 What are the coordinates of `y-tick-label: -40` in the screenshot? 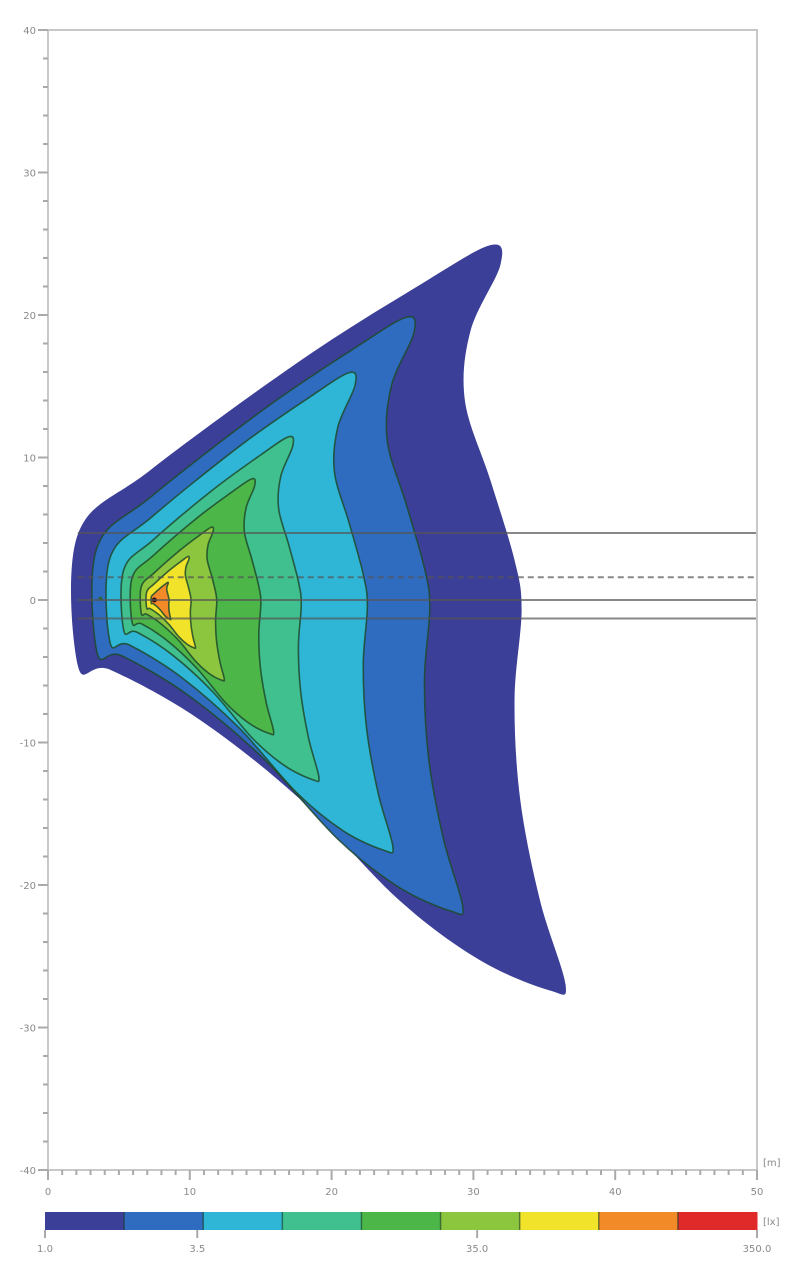 It's located at (28, 1171).